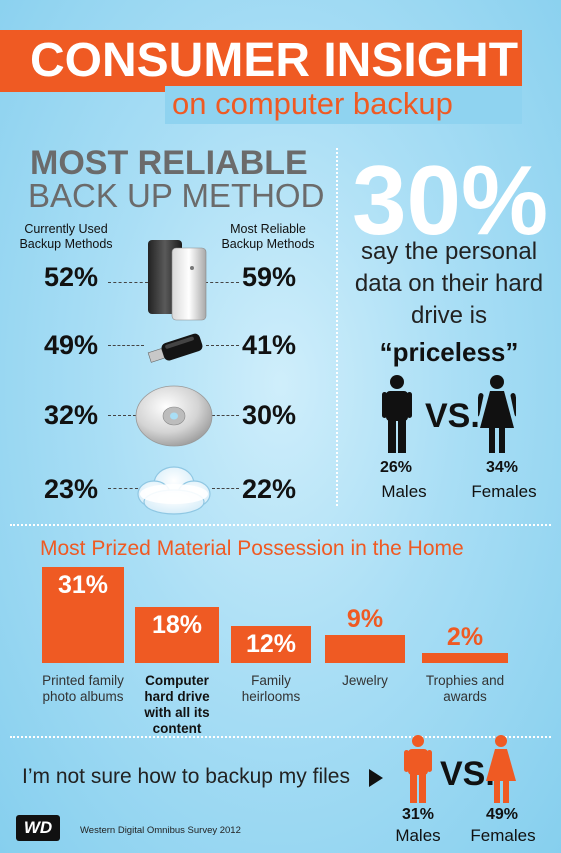  What do you see at coordinates (365, 619) in the screenshot?
I see `prized-bar-value: 9%` at bounding box center [365, 619].